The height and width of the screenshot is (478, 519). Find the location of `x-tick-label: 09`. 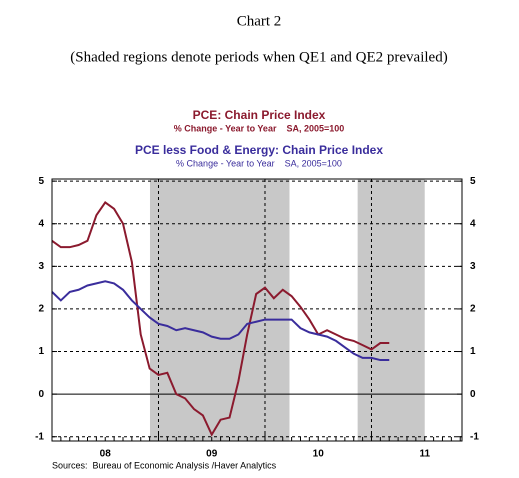

x-tick-label: 09 is located at coordinates (212, 454).